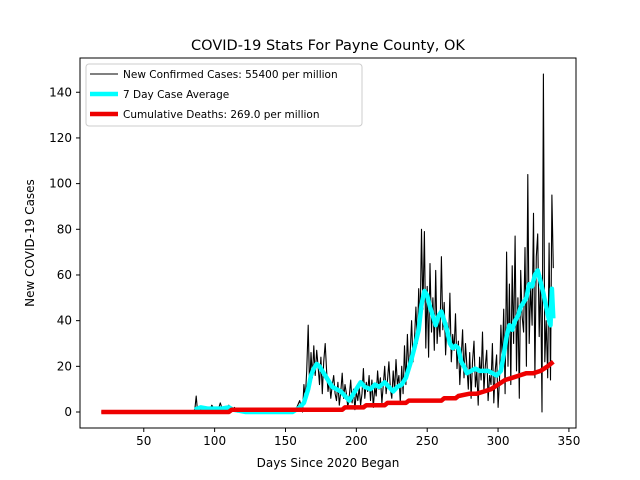  What do you see at coordinates (64, 366) in the screenshot?
I see `y-tick-label: 20` at bounding box center [64, 366].